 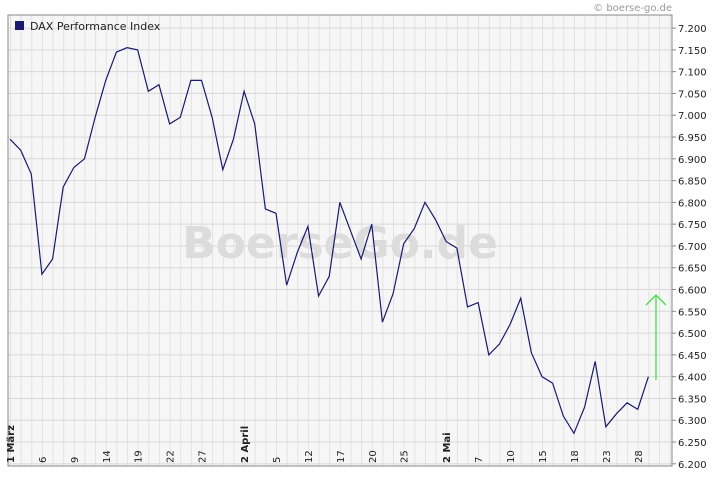 I want to click on x-tick-label: 14, so click(x=107, y=456).